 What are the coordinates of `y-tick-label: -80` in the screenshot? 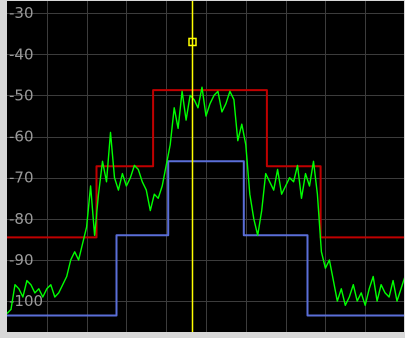 It's located at (21, 219).